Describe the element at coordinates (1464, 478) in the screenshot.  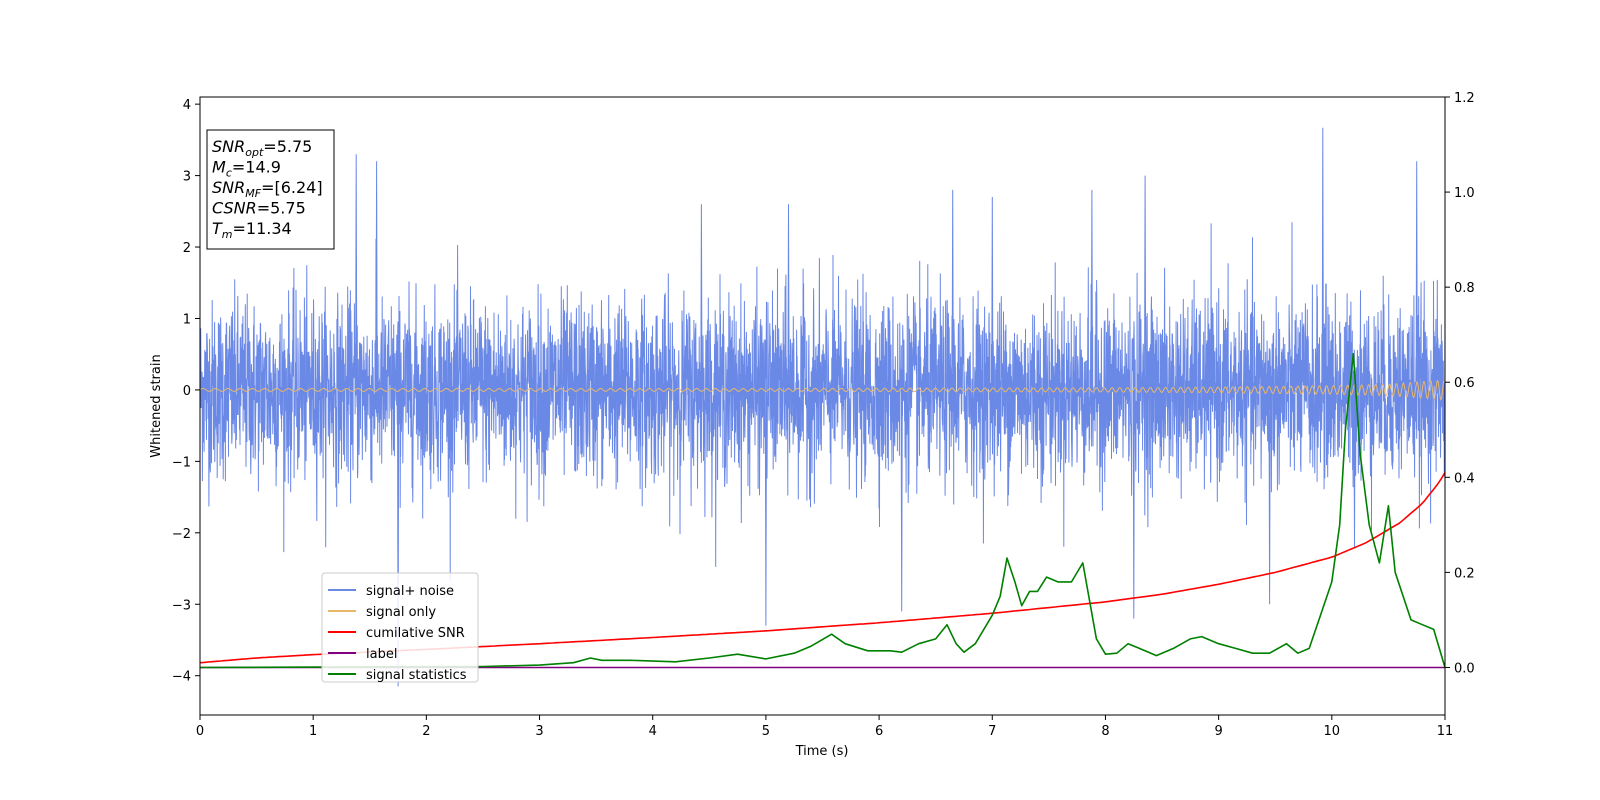
I see `y2-tick-label: 0.4` at that location.